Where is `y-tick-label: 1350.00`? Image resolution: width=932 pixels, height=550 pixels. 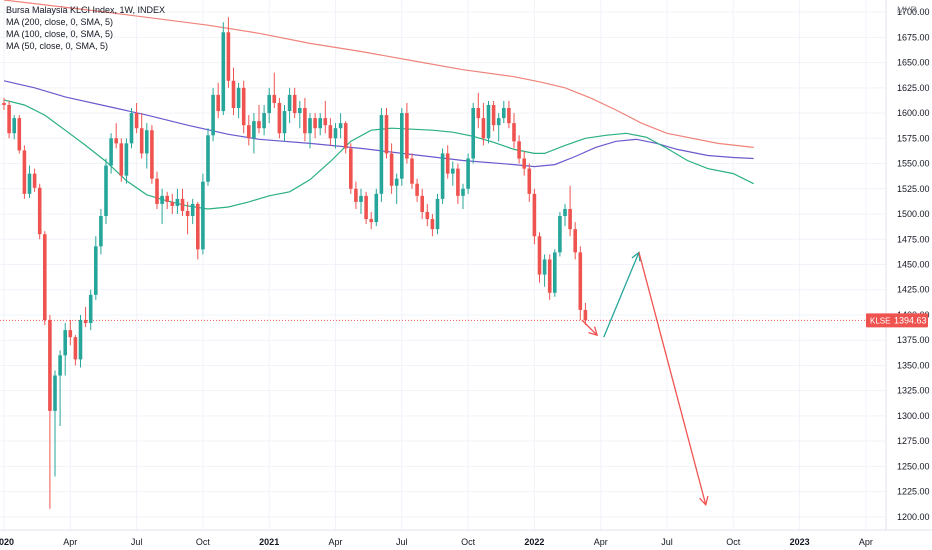 y-tick-label: 1350.00 is located at coordinates (913, 365).